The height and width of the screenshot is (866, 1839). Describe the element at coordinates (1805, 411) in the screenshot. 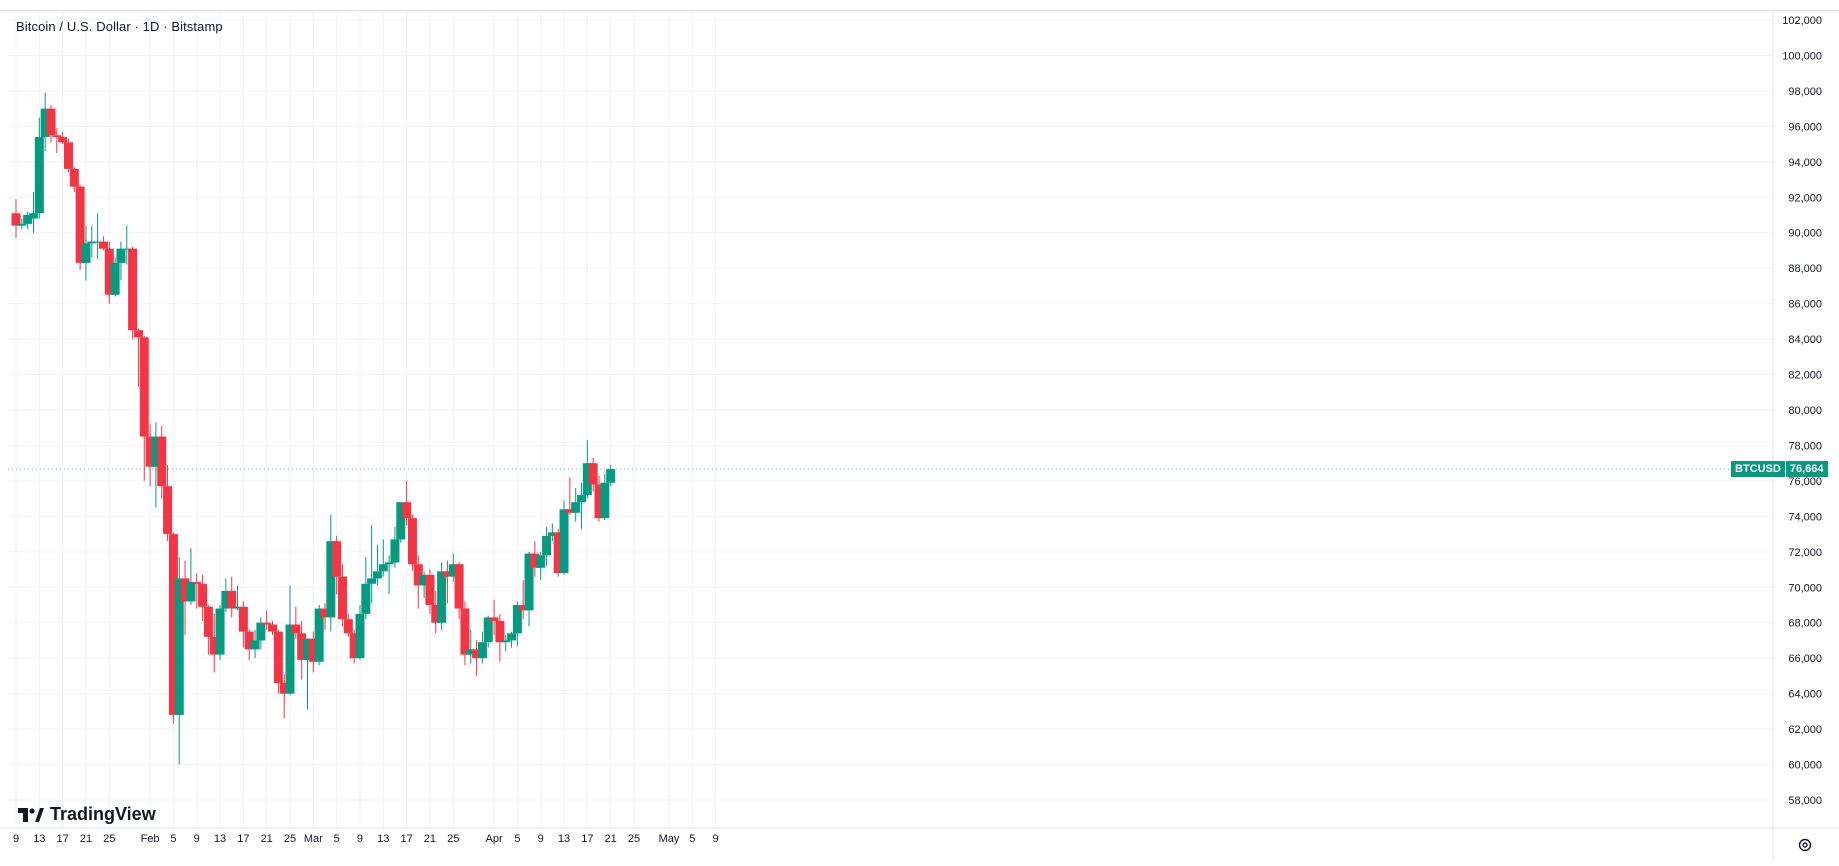

I see `y-tick-label: 80,000` at that location.